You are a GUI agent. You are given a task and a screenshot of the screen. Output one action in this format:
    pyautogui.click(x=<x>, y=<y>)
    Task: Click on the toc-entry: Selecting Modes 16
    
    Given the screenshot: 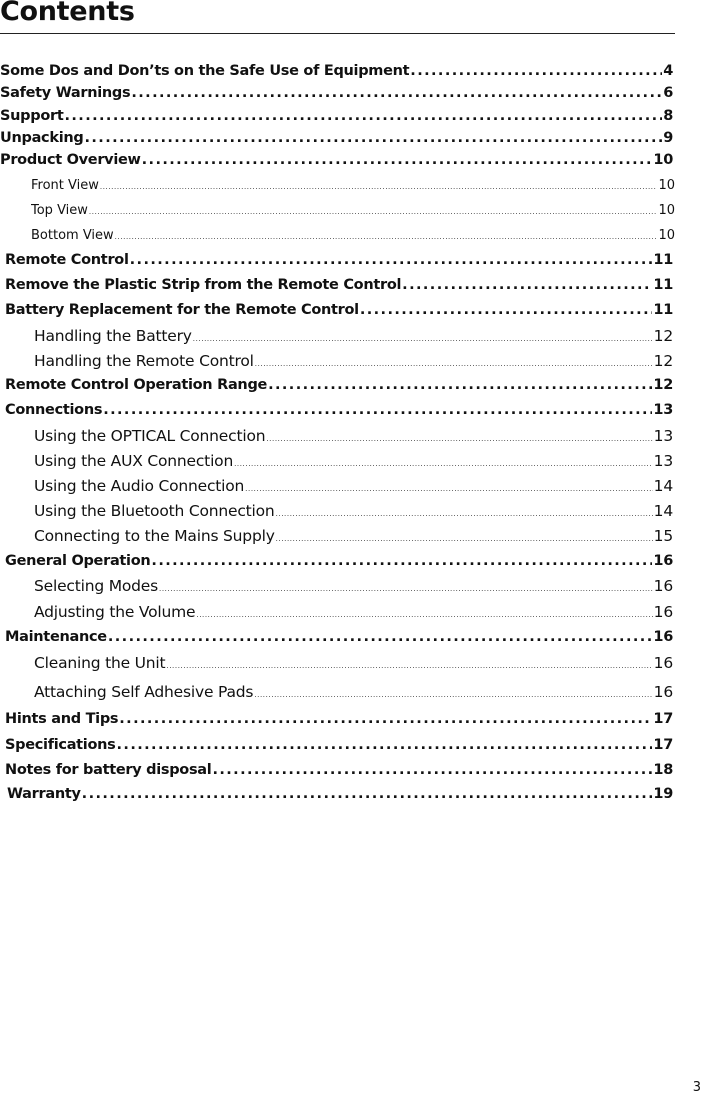 What is the action you would take?
    pyautogui.click(x=353, y=586)
    